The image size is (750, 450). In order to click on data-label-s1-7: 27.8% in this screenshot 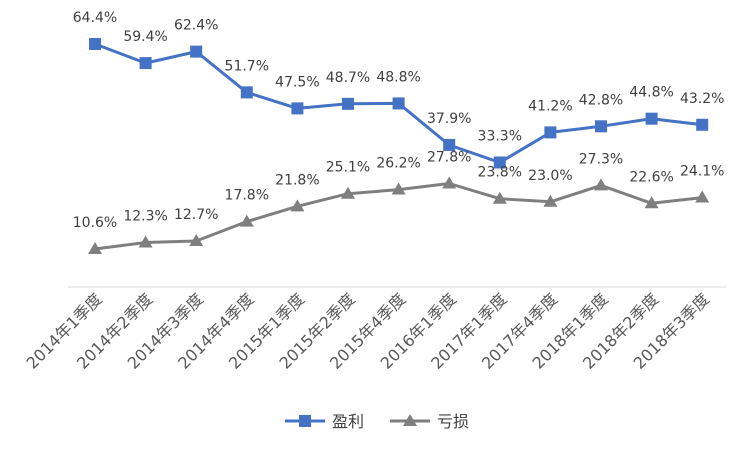, I will do `click(449, 157)`.